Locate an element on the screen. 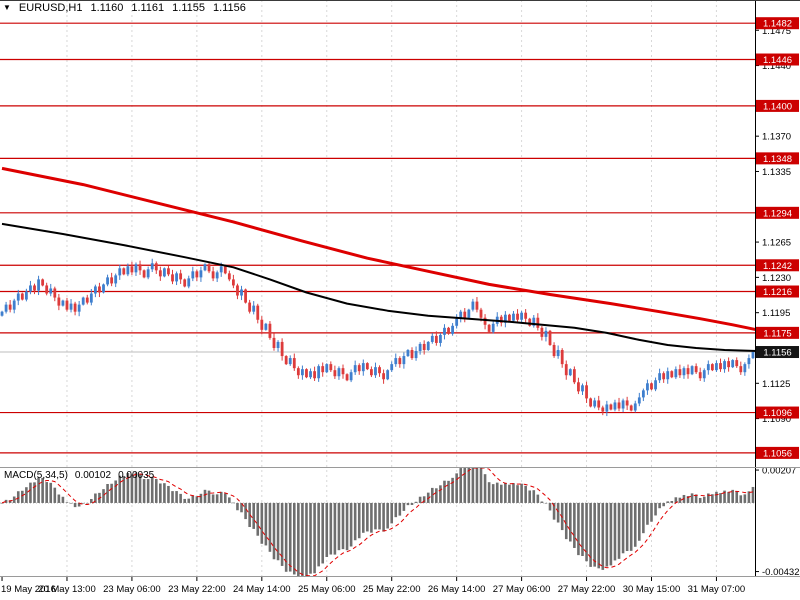 Image resolution: width=800 pixels, height=600 pixels. time-tick-label: 31 May 07:00 is located at coordinates (717, 589).